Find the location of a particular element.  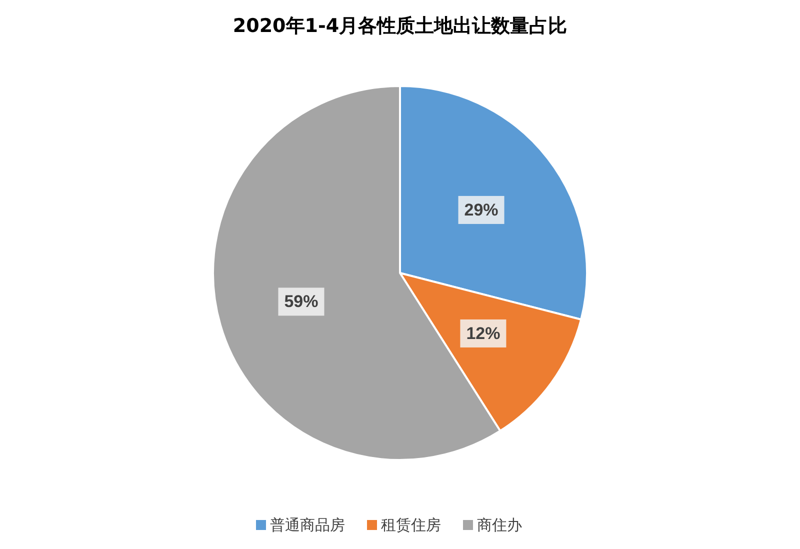

legend-label: 租赁住房 is located at coordinates (411, 525).